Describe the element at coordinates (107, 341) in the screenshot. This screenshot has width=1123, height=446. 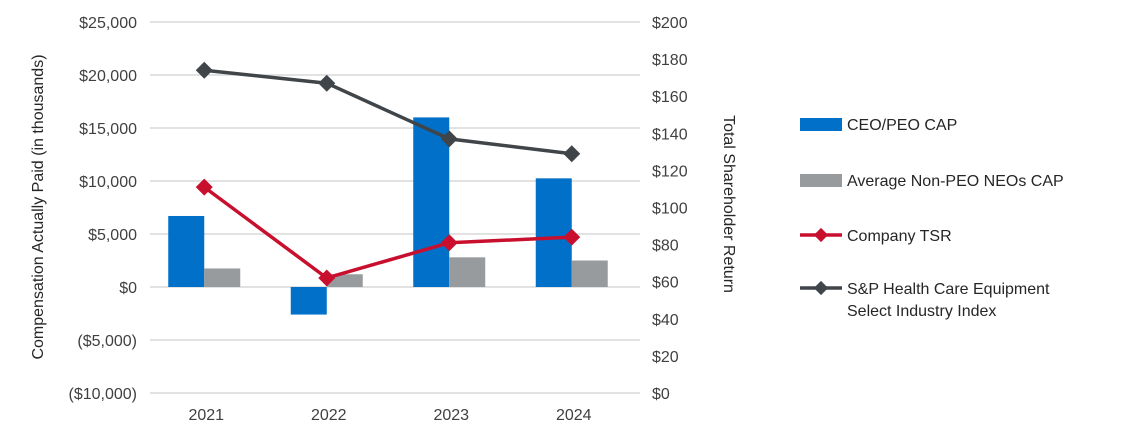
I see `left-tick-label: ($5,000)` at that location.